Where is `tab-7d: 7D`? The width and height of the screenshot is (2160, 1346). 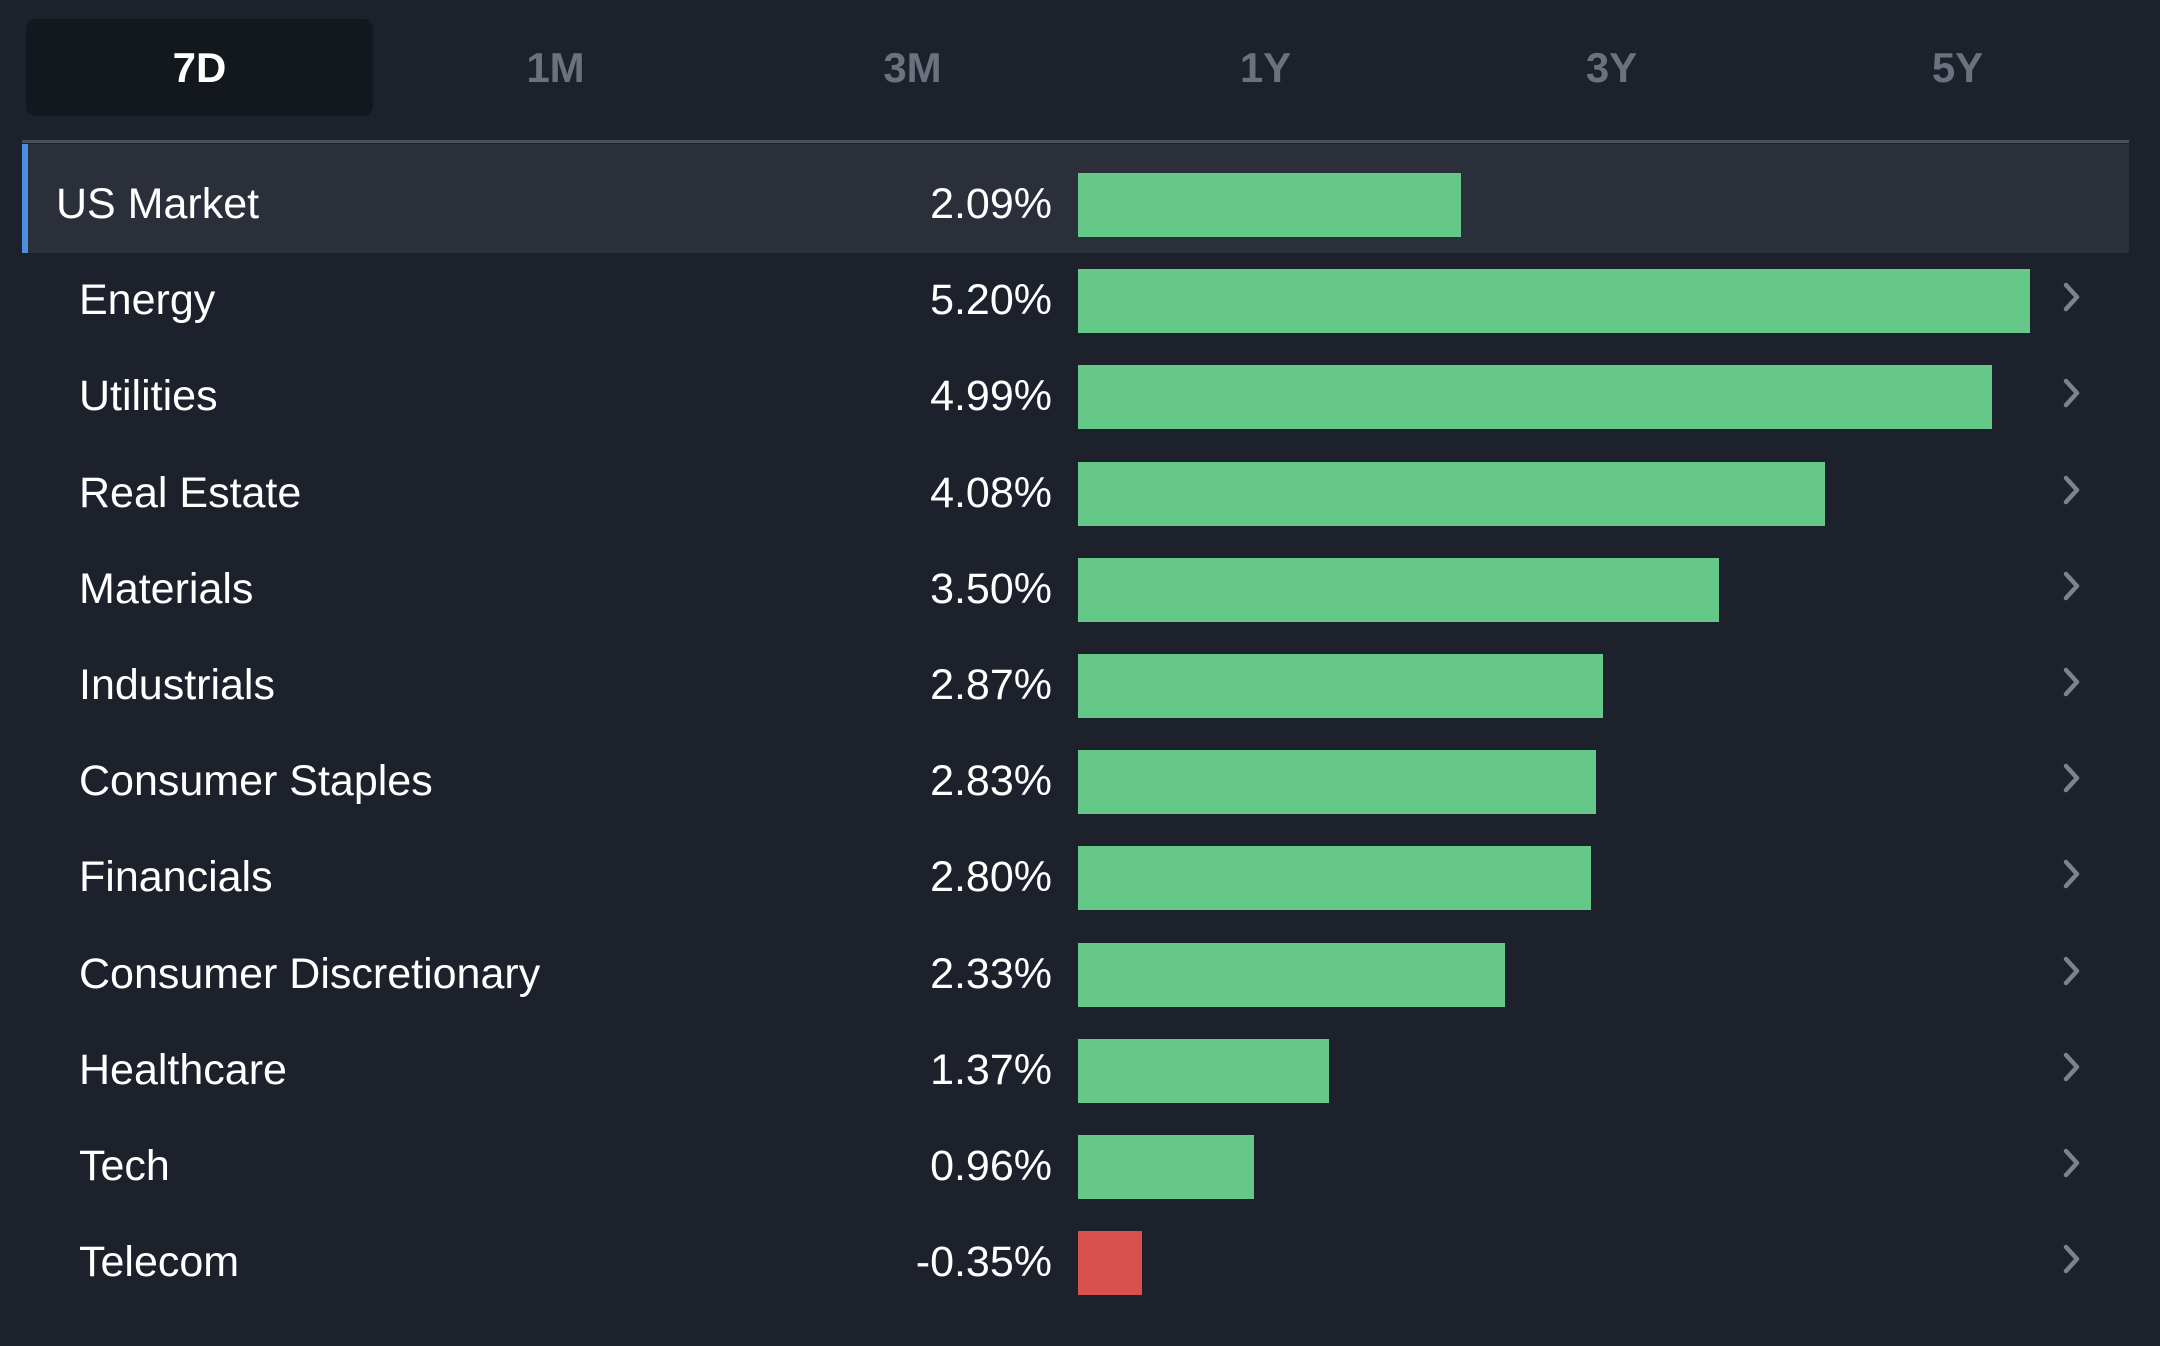
tab-7d: 7D is located at coordinates (199, 67).